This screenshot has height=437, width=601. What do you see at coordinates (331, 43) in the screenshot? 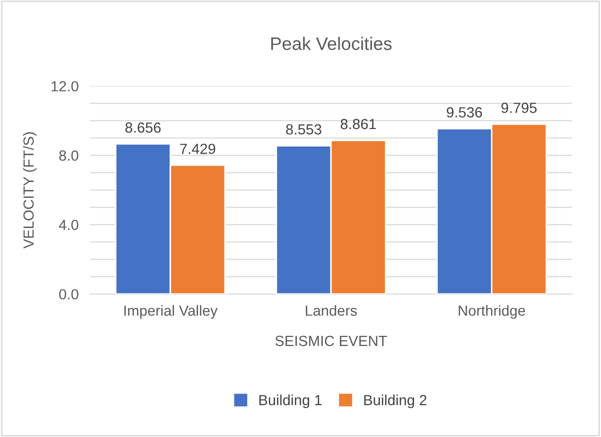
I see `chart-title: Peak Velocities` at bounding box center [331, 43].